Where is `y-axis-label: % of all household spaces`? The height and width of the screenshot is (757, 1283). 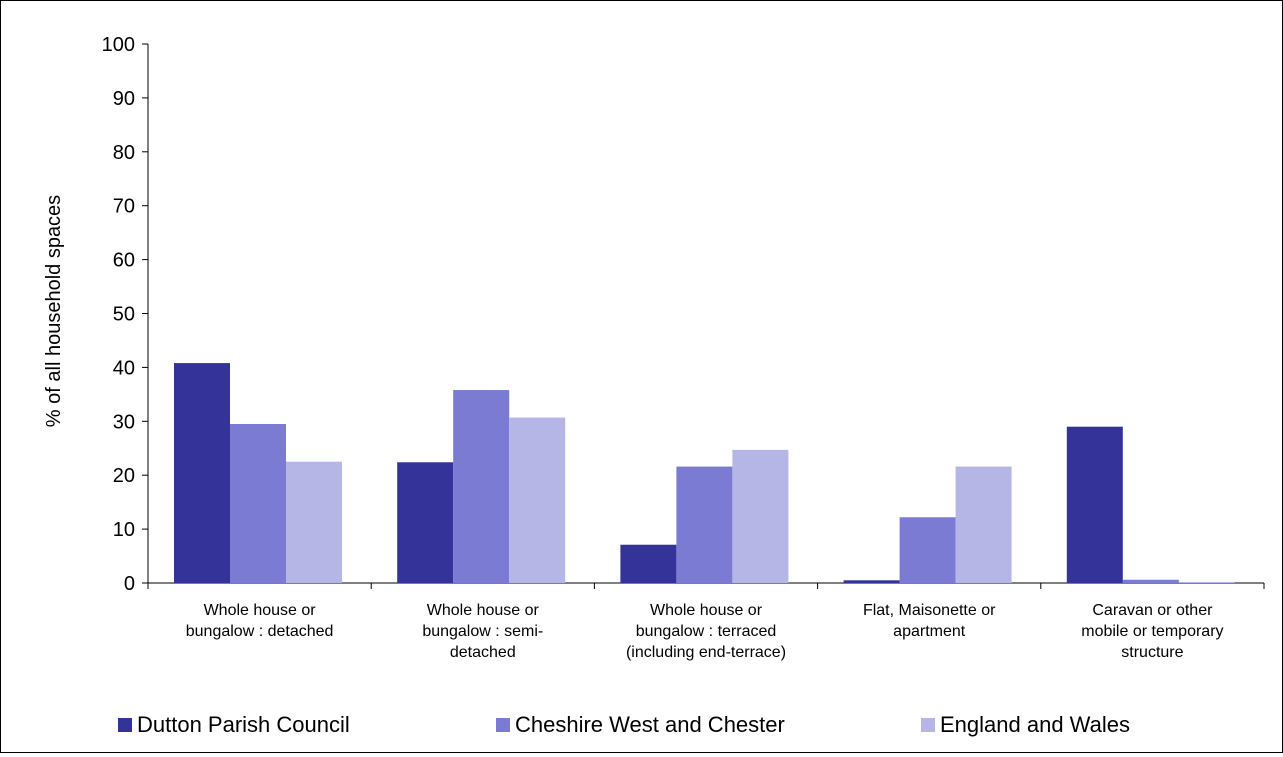
y-axis-label: % of all household spaces is located at coordinates (54, 311).